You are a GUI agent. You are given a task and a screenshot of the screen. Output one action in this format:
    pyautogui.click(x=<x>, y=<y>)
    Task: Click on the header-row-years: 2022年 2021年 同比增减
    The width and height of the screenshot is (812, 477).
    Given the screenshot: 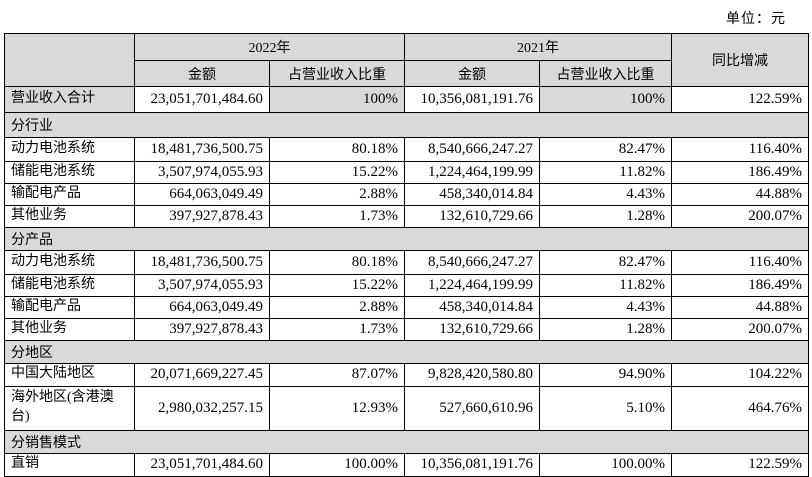 What is the action you would take?
    pyautogui.click(x=406, y=60)
    